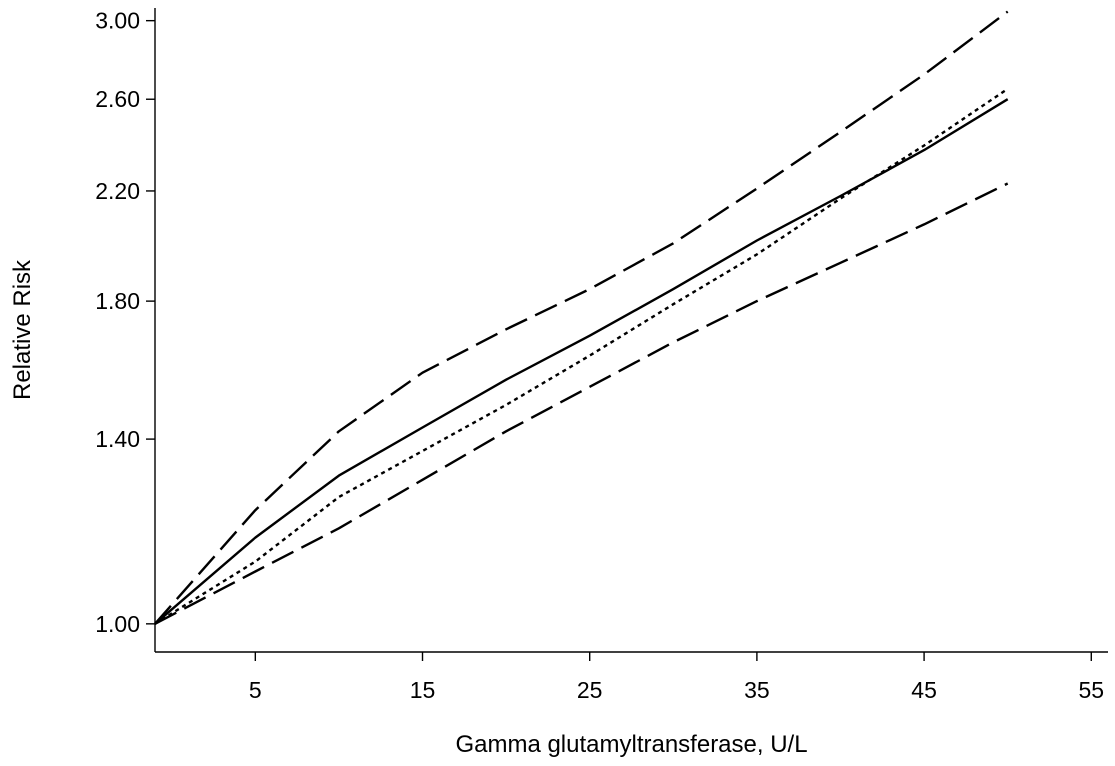  I want to click on x-tick-label: 55, so click(1091, 690).